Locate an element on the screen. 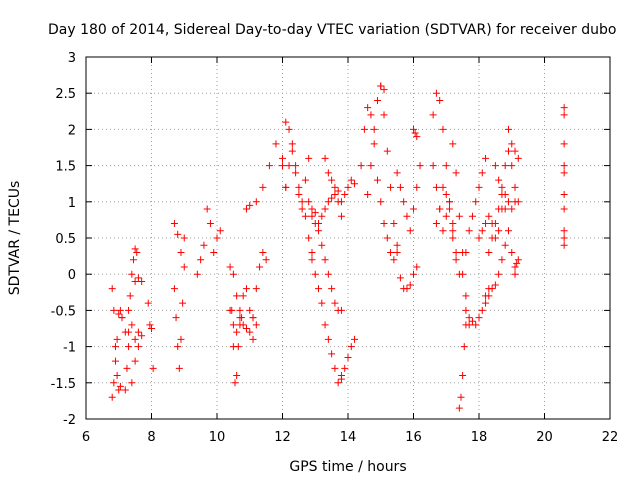  series-s12 is located at coordinates (243, 314).